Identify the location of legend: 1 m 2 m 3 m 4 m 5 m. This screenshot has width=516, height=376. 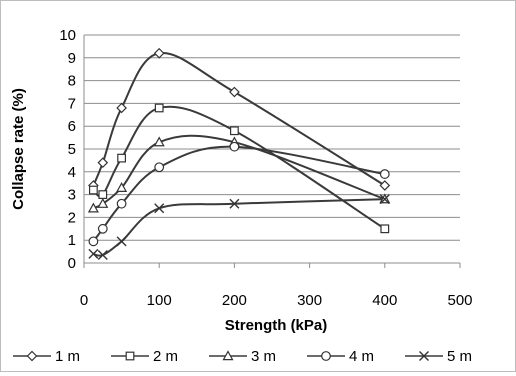
(242, 356).